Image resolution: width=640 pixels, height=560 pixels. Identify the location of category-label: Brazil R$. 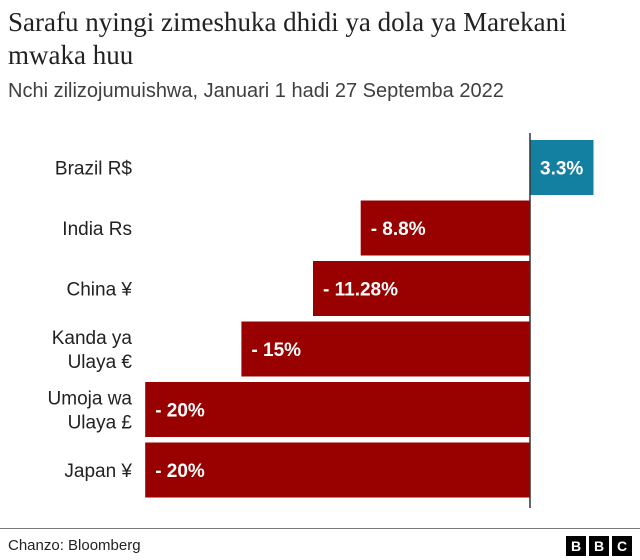
(94, 169).